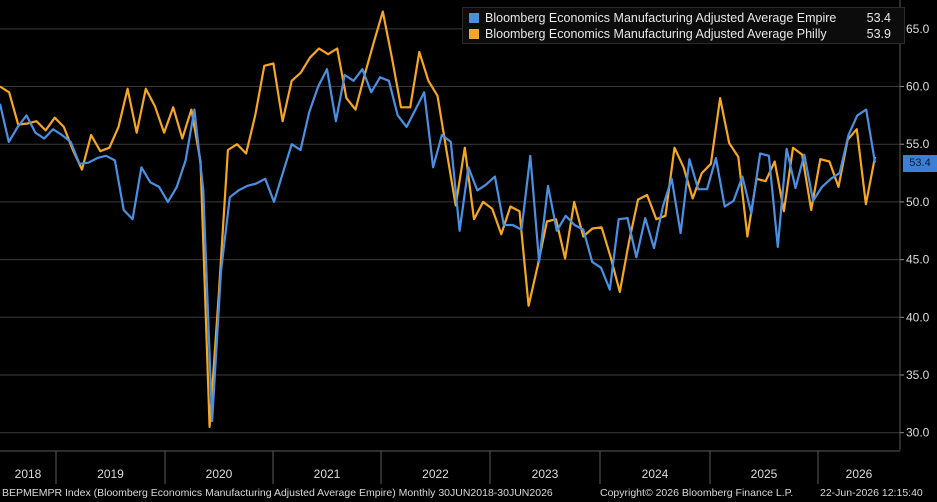 The image size is (937, 502). Describe the element at coordinates (110, 474) in the screenshot. I see `x-tick-label: 2019` at that location.